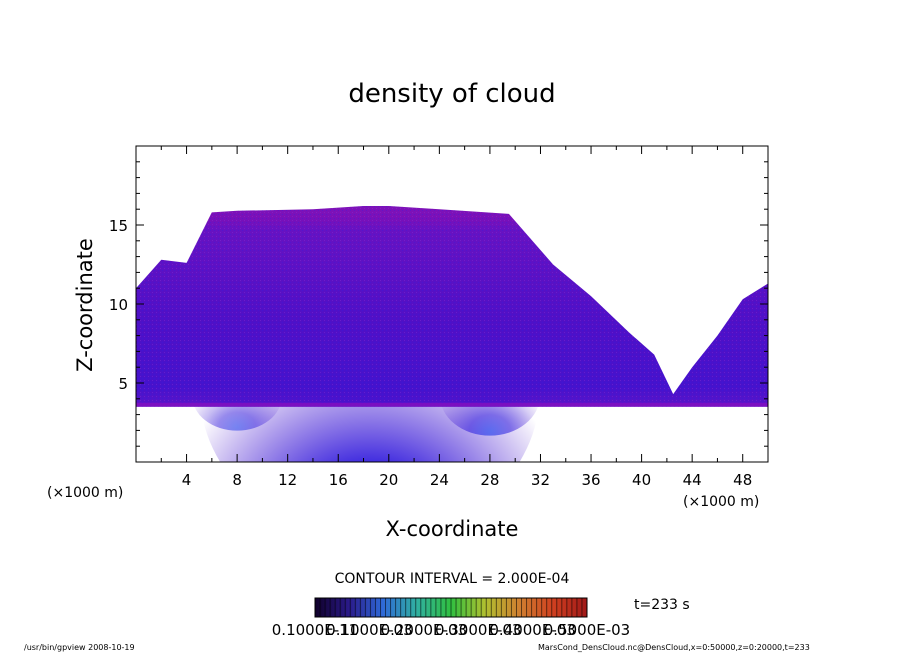 This screenshot has height=654, width=904. What do you see at coordinates (369, 630) in the screenshot?
I see `colorbar-label: 0.1000E-03` at bounding box center [369, 630].